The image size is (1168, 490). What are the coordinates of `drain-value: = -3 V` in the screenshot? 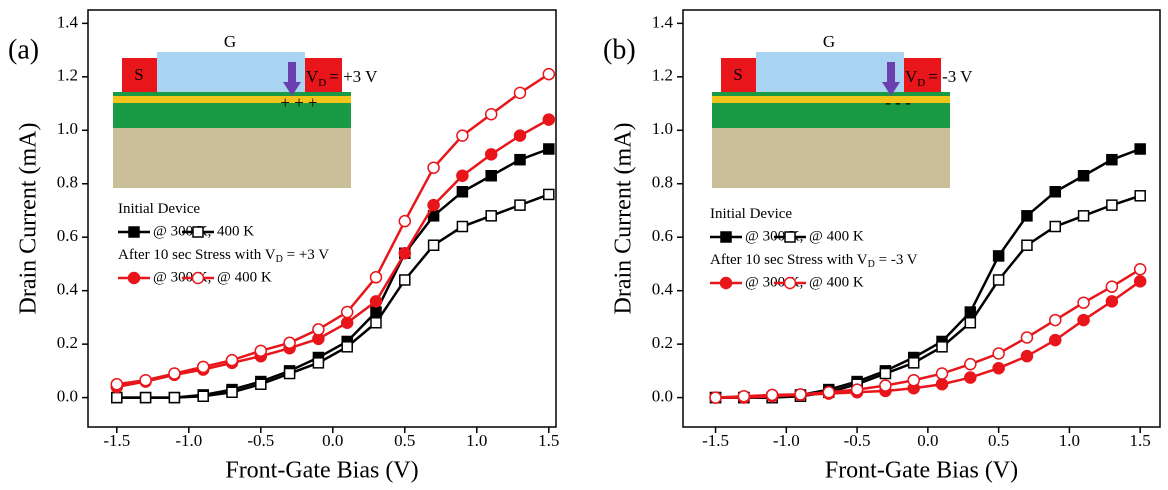 It's located at (950, 76).